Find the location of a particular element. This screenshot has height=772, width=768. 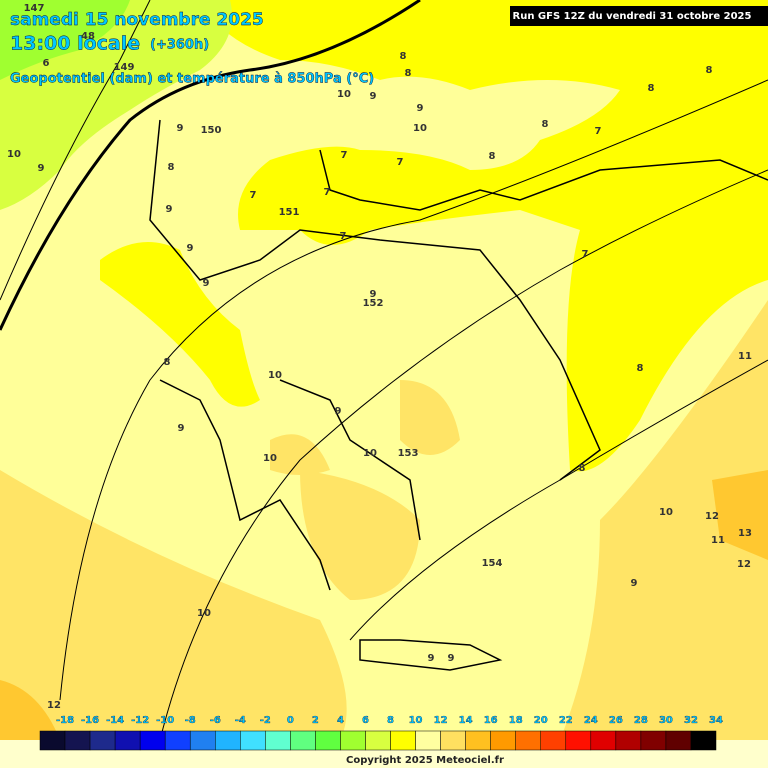

legend-tick-label: 22 is located at coordinates (566, 720).